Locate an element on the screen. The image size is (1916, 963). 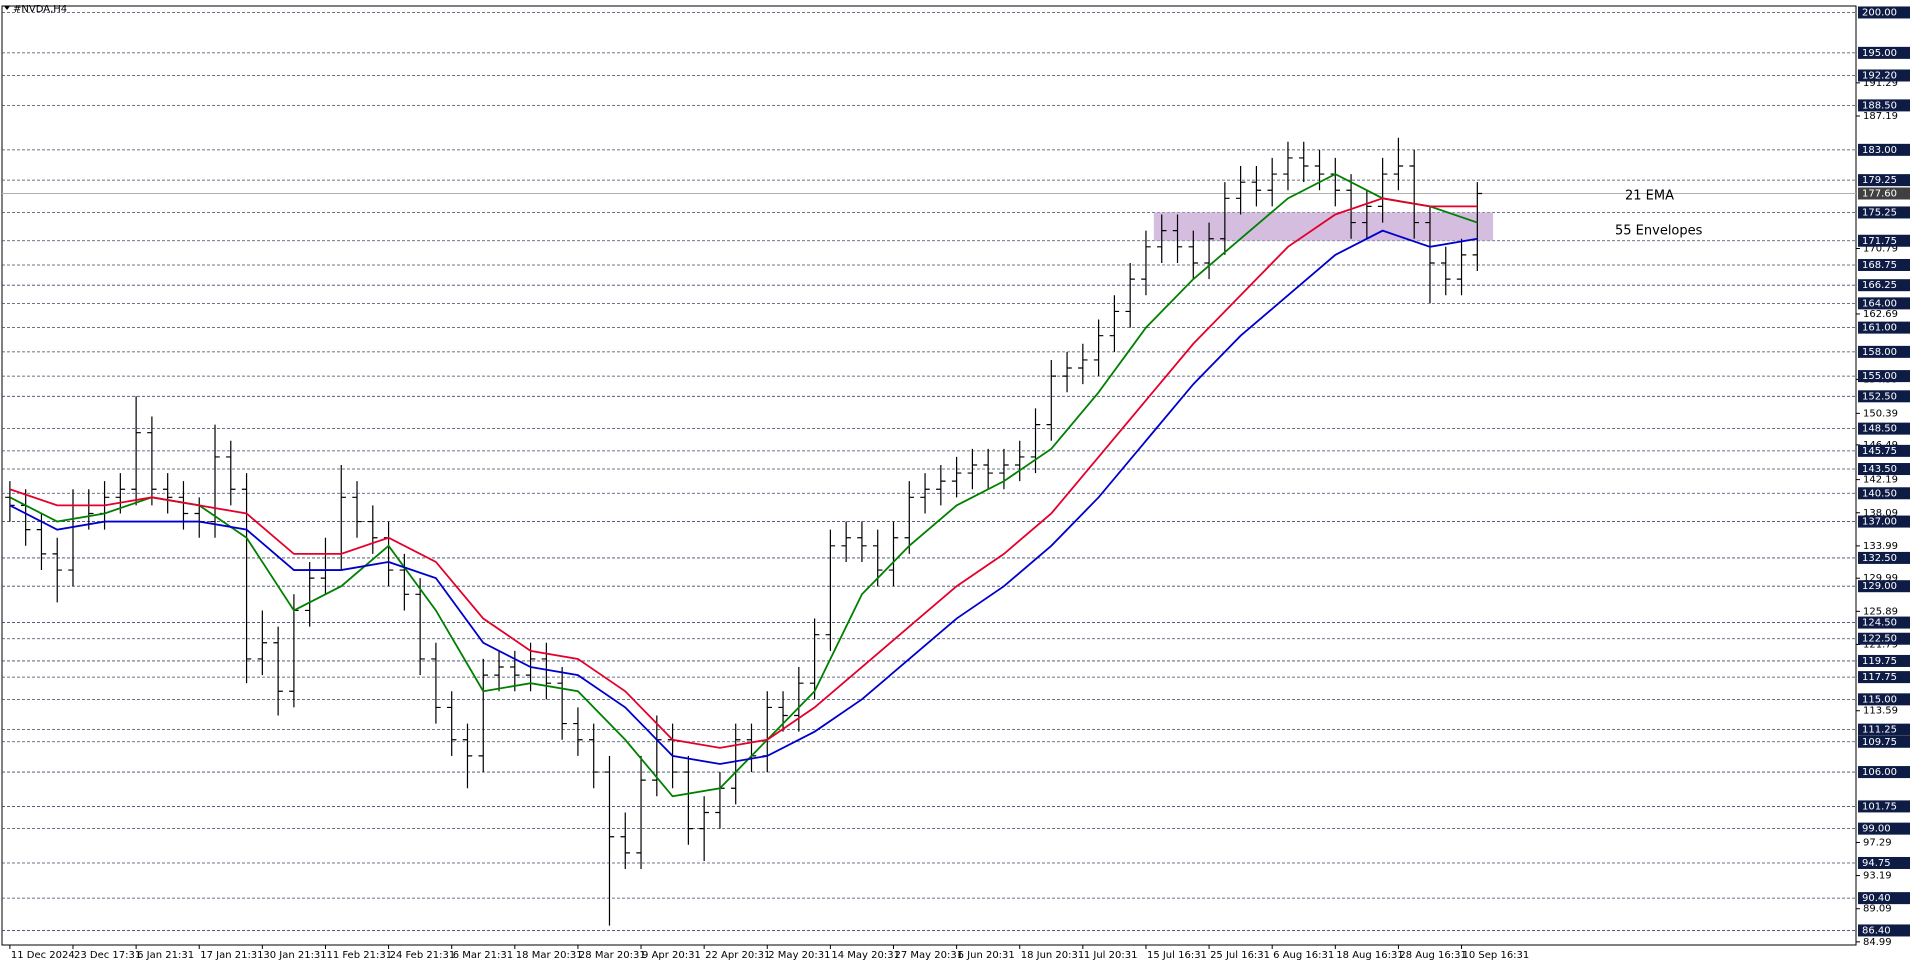
x-tick-label: 1 Jul 20:31 is located at coordinates (1111, 955).